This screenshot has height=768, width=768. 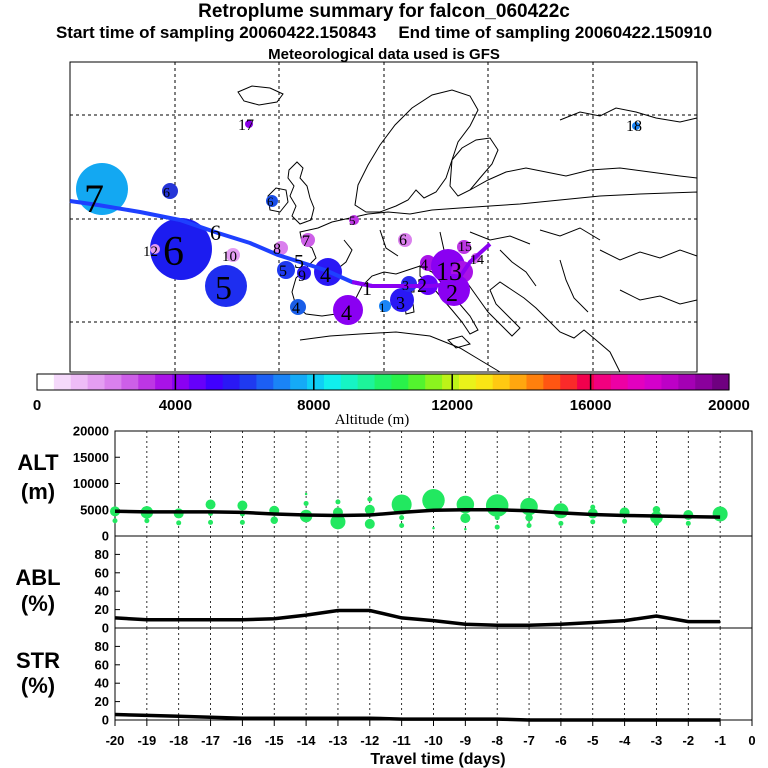 I want to click on x-tick-label: -12, so click(x=369, y=740).